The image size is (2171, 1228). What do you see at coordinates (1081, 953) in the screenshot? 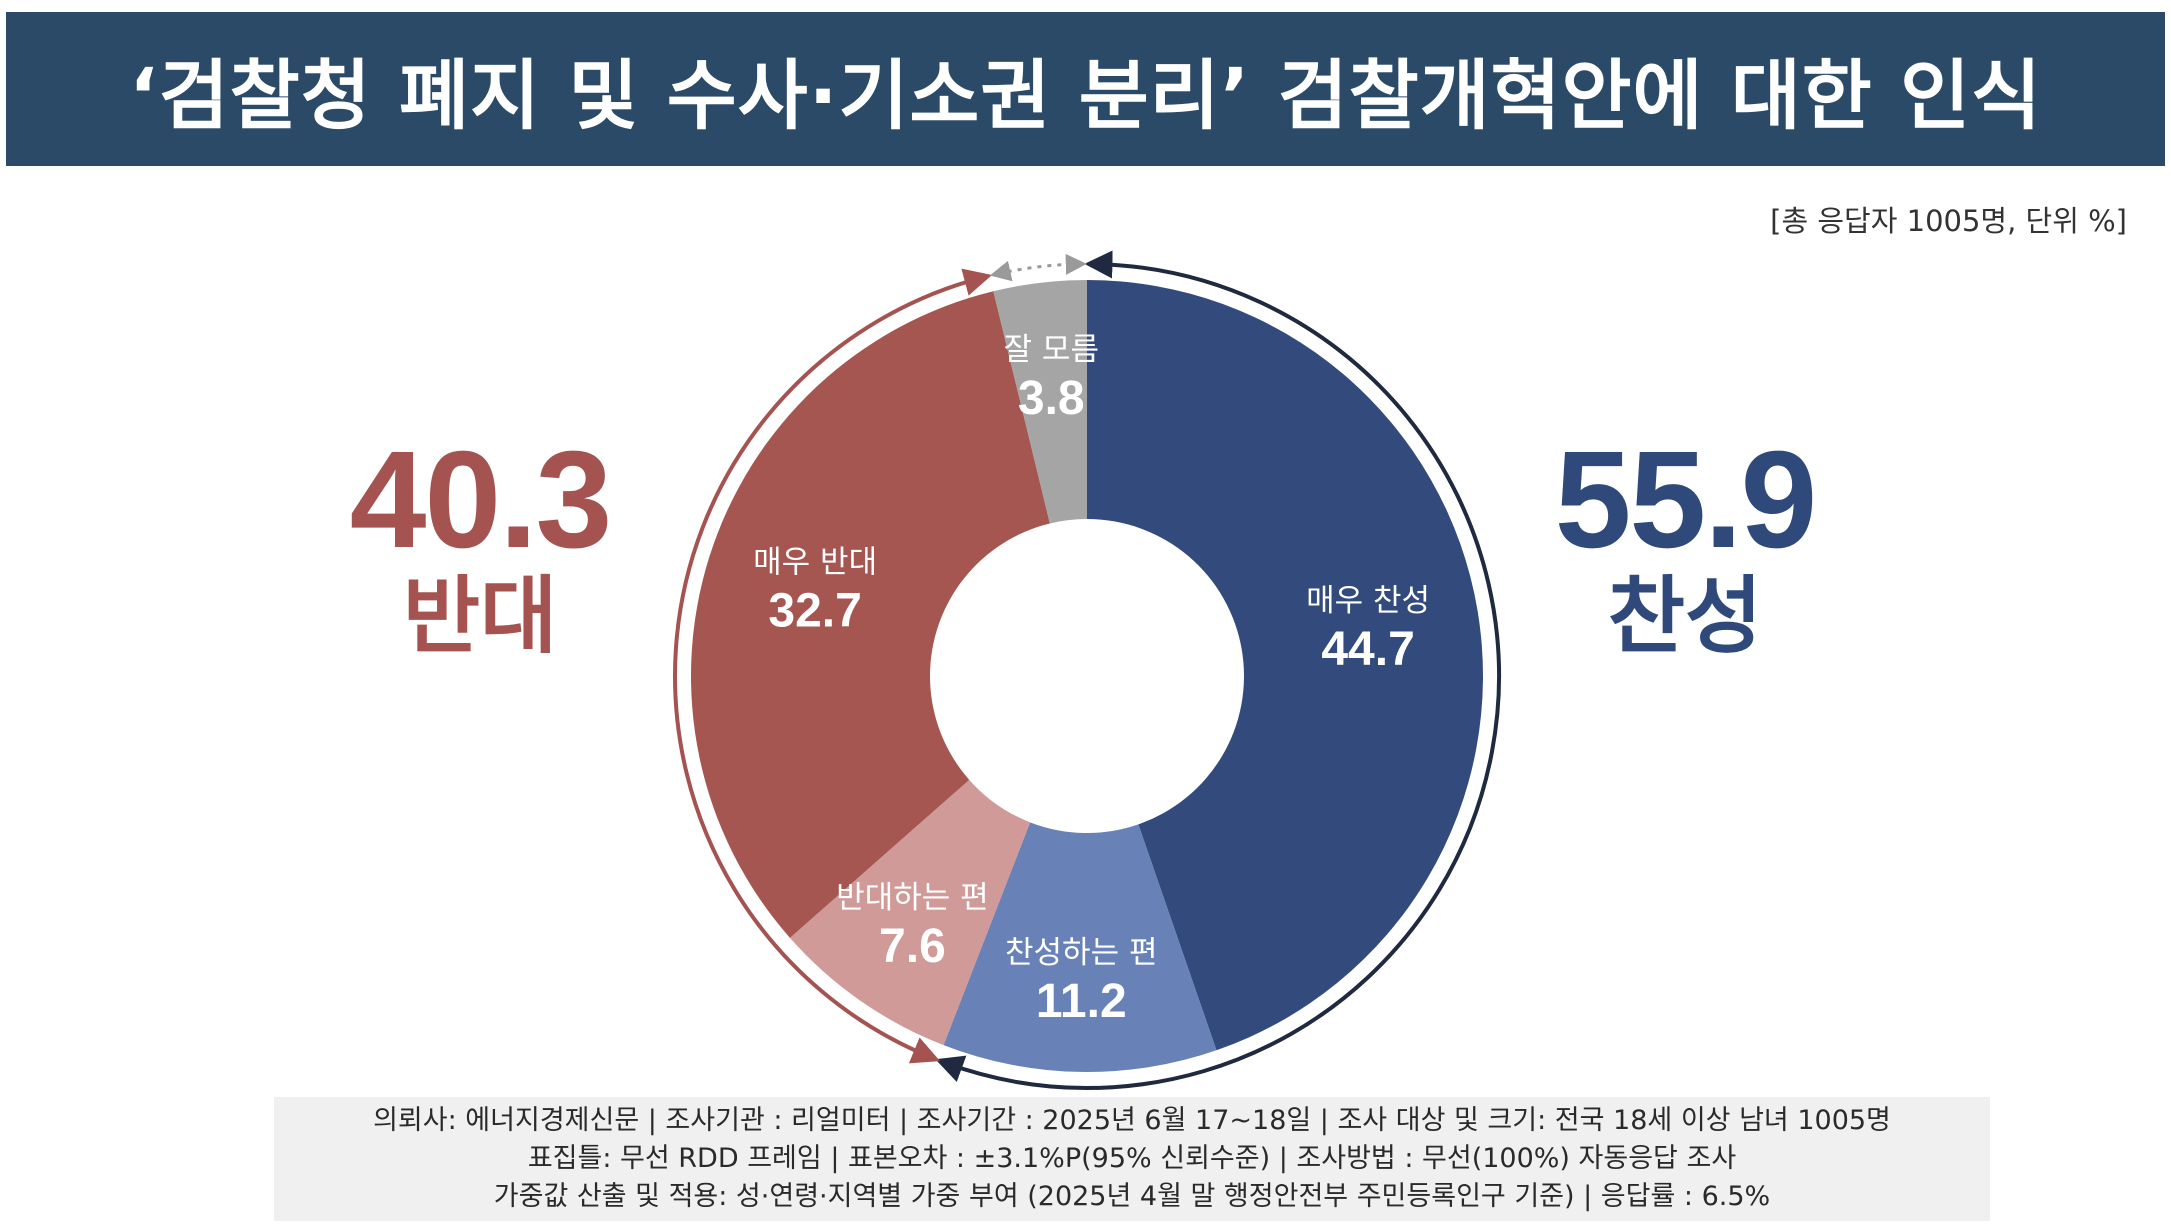
I see `segment-label-name: 찬성하는 편` at bounding box center [1081, 953].